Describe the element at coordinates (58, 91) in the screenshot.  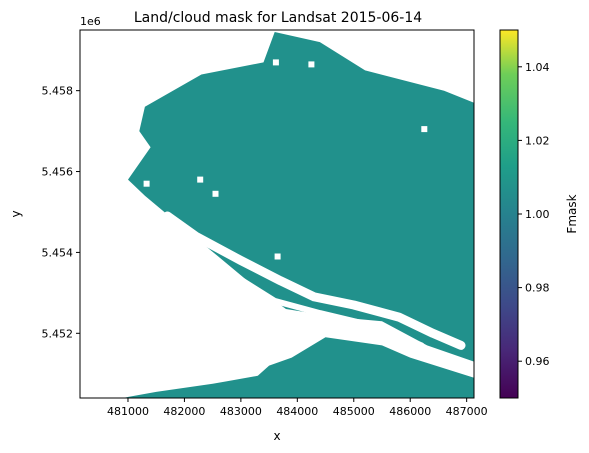
I see `y-tick-label: 5.458` at that location.